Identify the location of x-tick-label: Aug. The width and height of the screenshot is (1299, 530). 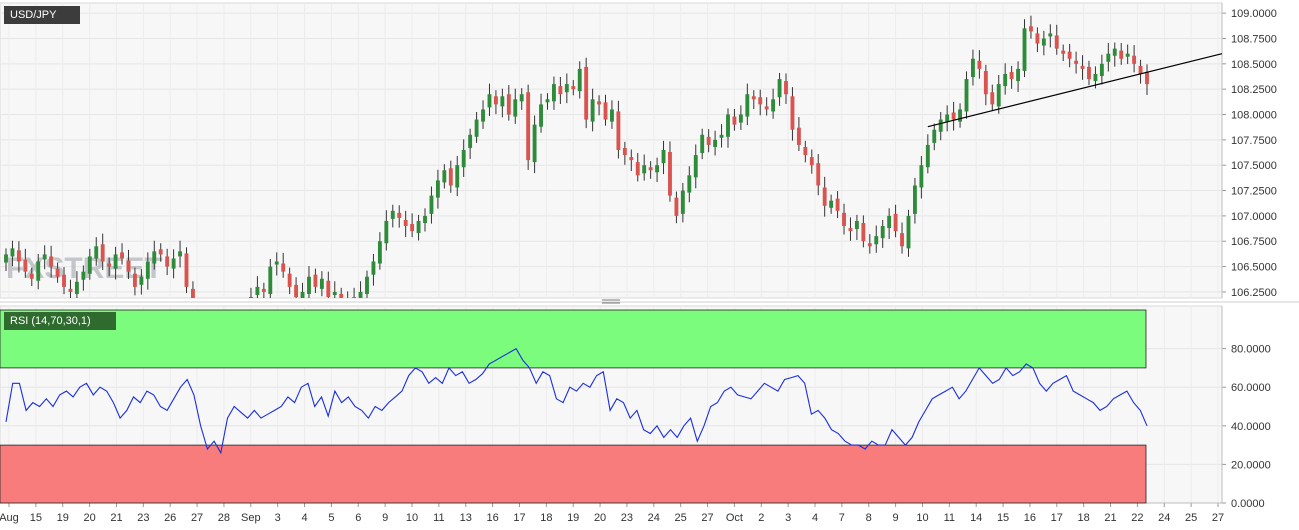
(9, 518).